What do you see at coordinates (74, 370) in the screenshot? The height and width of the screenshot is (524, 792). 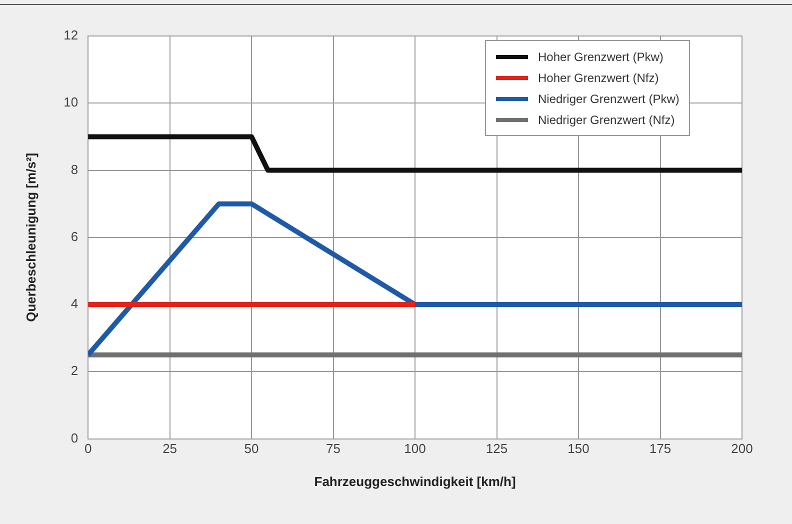 I see `y-tick-label: 2` at bounding box center [74, 370].